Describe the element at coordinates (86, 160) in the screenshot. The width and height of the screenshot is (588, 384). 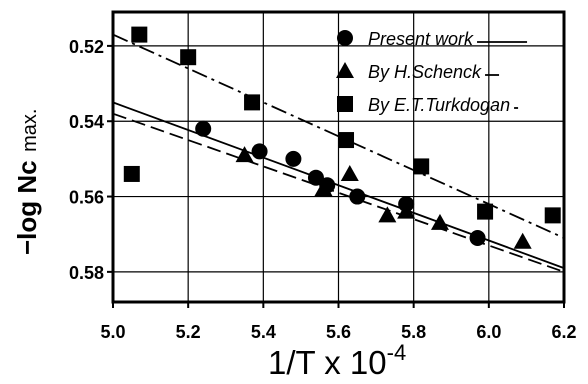
I see `y-tick-labels: 0.52 0.54 0.56 0.58` at that location.